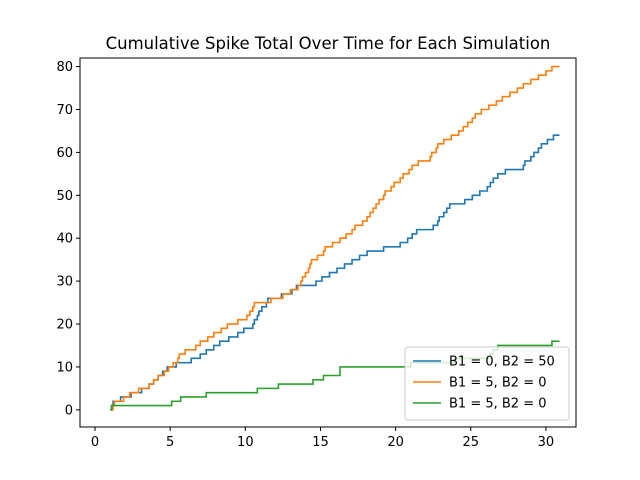 The width and height of the screenshot is (640, 480). I want to click on x-tick-label: 0, so click(95, 442).